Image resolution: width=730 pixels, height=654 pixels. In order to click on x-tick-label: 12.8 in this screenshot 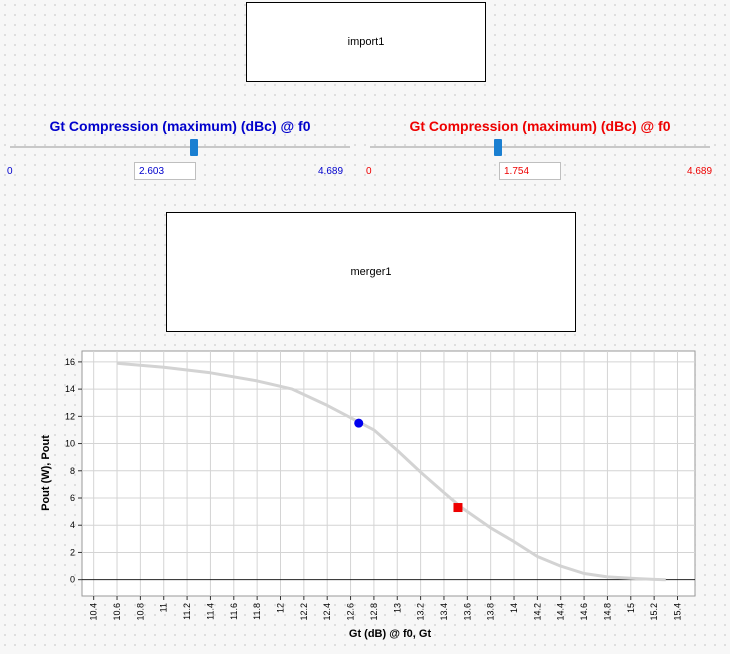, I will do `click(374, 612)`.